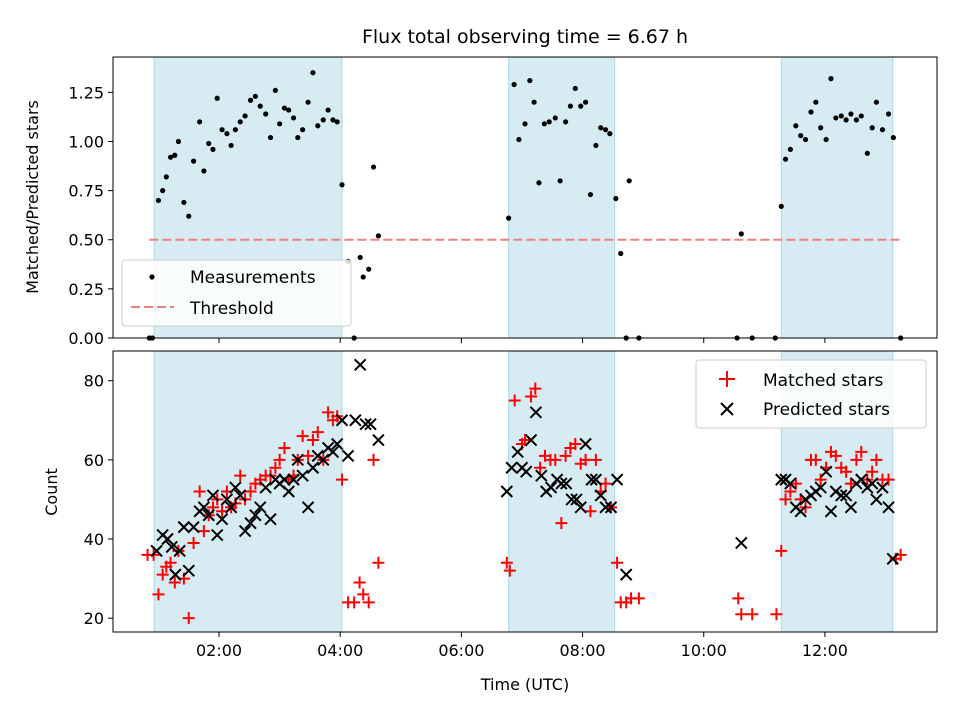  Describe the element at coordinates (340, 650) in the screenshot. I see `x-tick-label-1: 04:00` at that location.